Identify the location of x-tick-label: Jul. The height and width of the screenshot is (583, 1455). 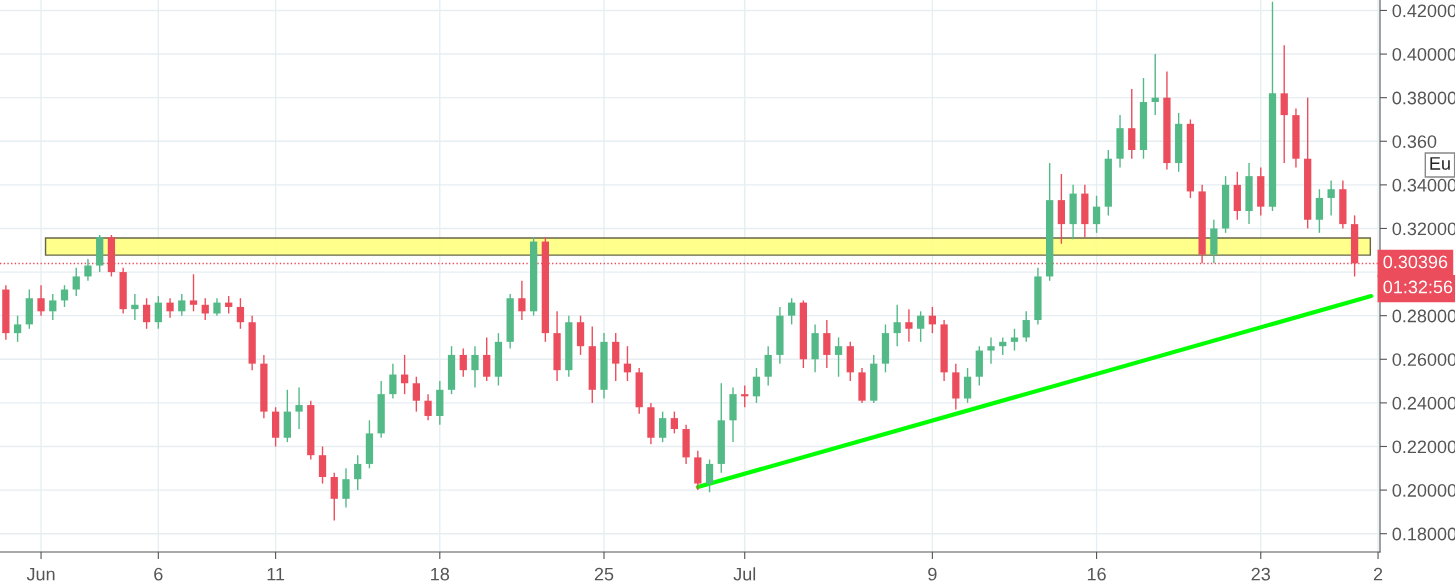
(744, 574).